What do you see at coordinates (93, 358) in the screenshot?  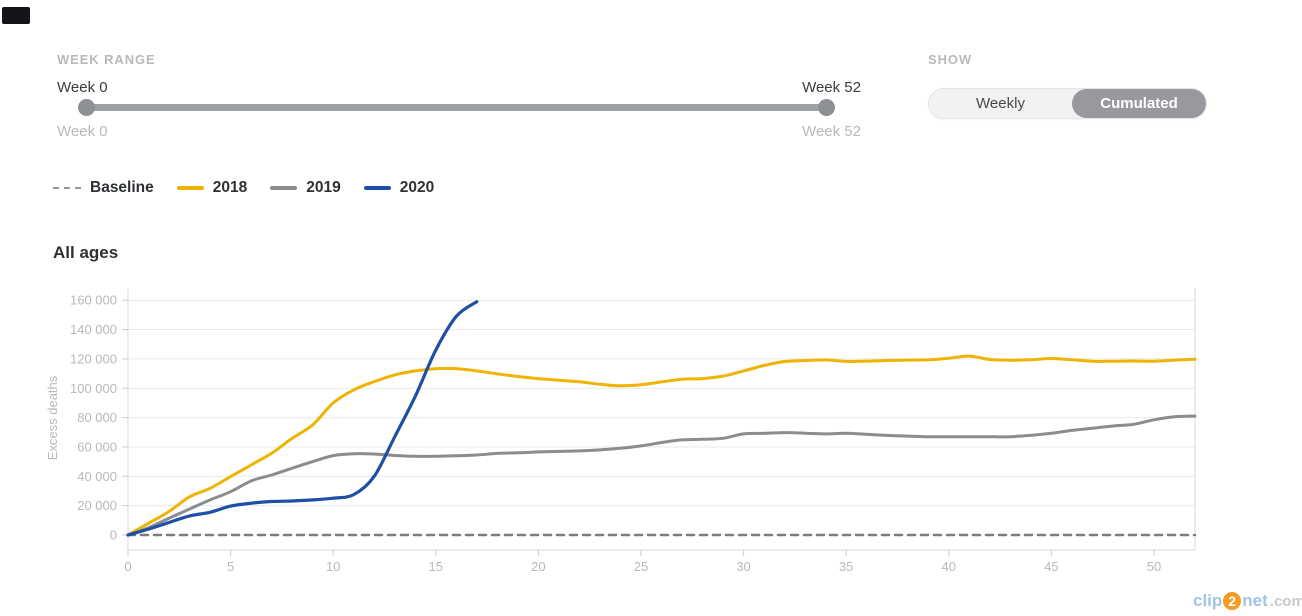 I see `y-tick-label: 120 000` at bounding box center [93, 358].